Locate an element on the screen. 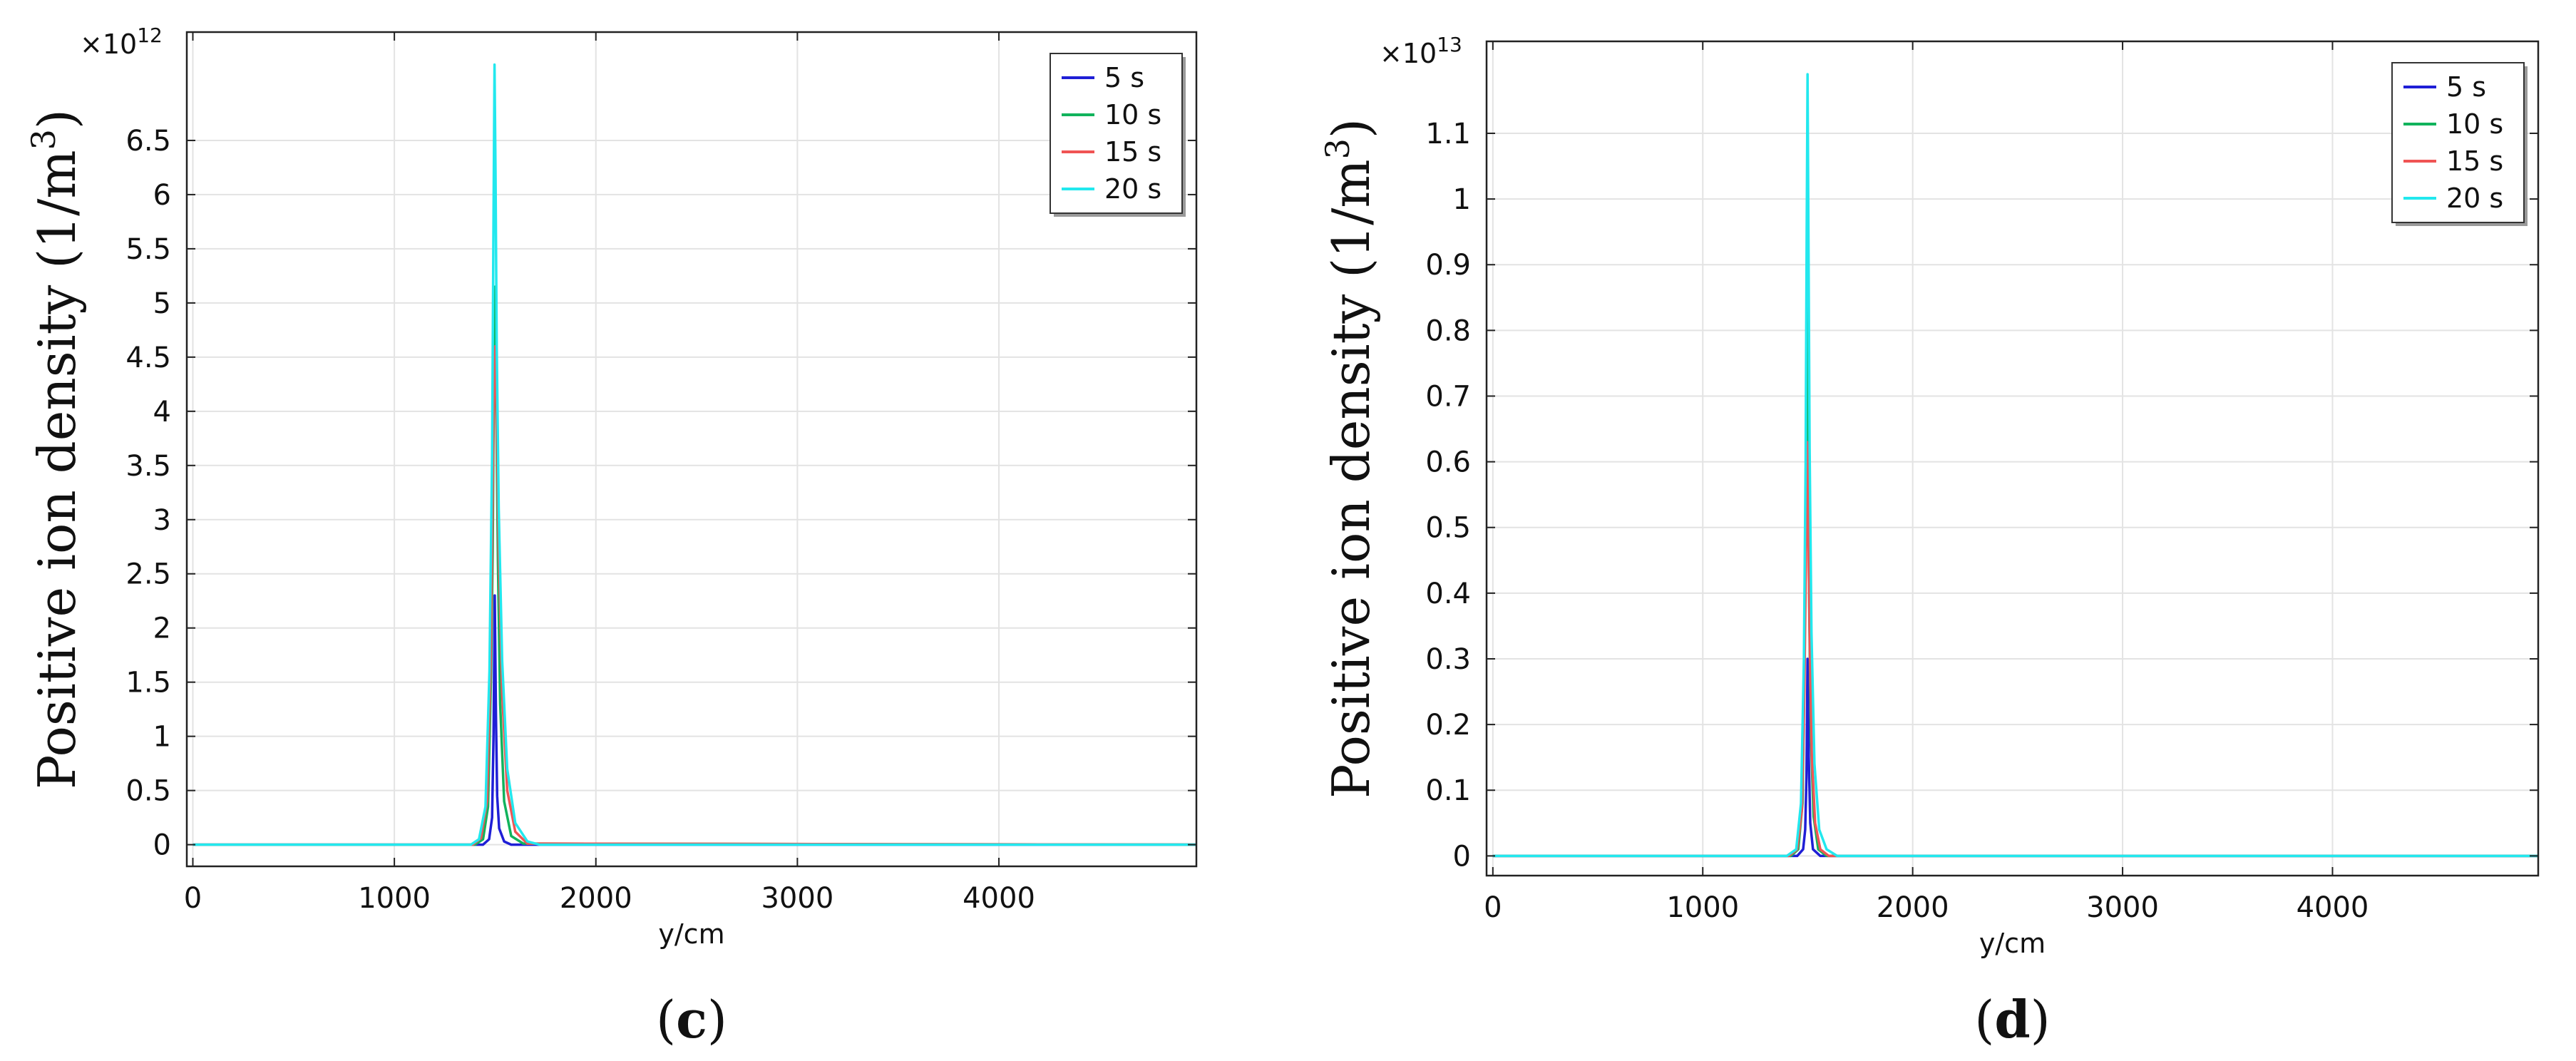 This screenshot has height=1061, width=2576. y-tick-label: 2 is located at coordinates (162, 628).